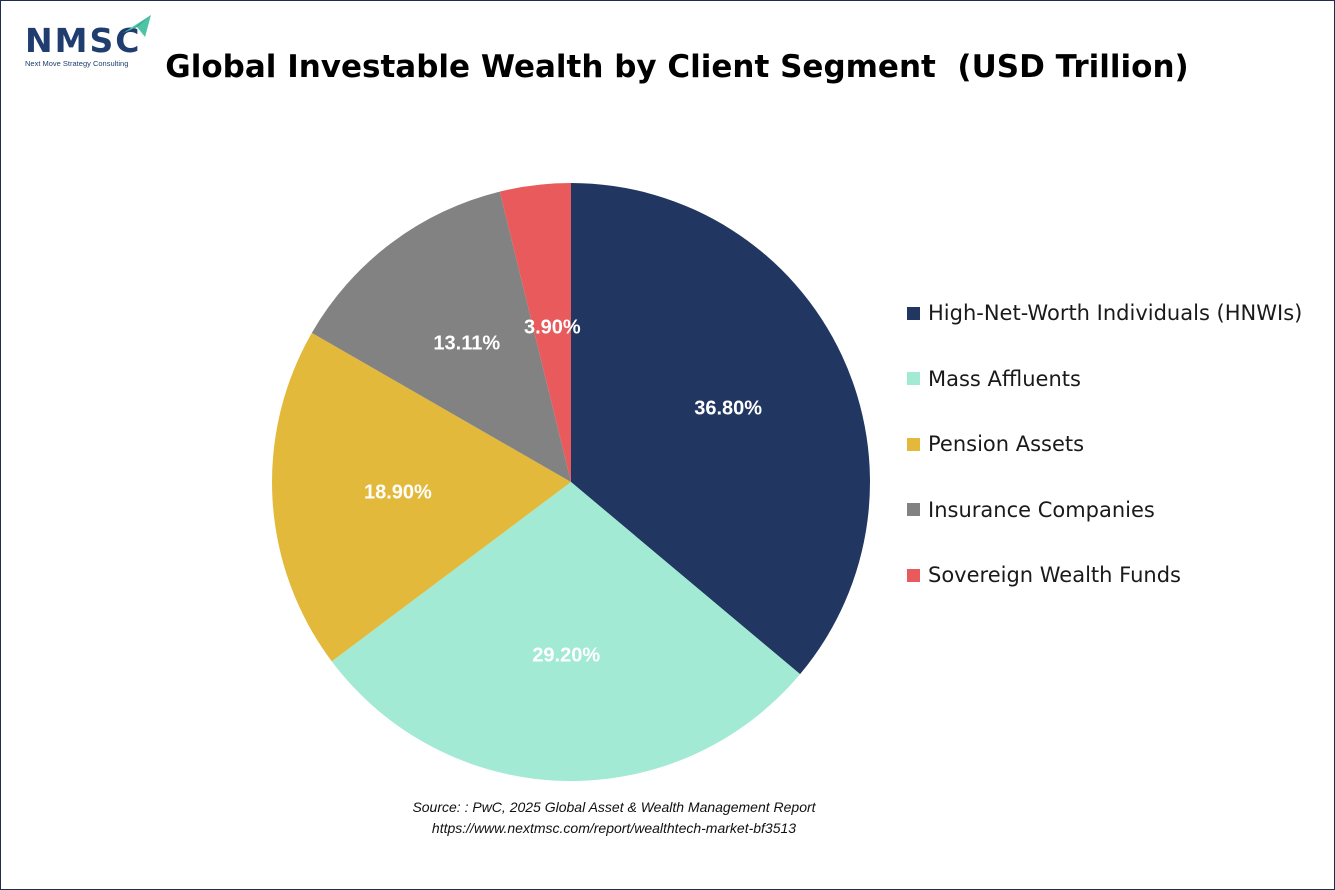 This screenshot has height=890, width=1335. What do you see at coordinates (552, 328) in the screenshot?
I see `data-label-sovereign-wealth-funds: 3.90%` at bounding box center [552, 328].